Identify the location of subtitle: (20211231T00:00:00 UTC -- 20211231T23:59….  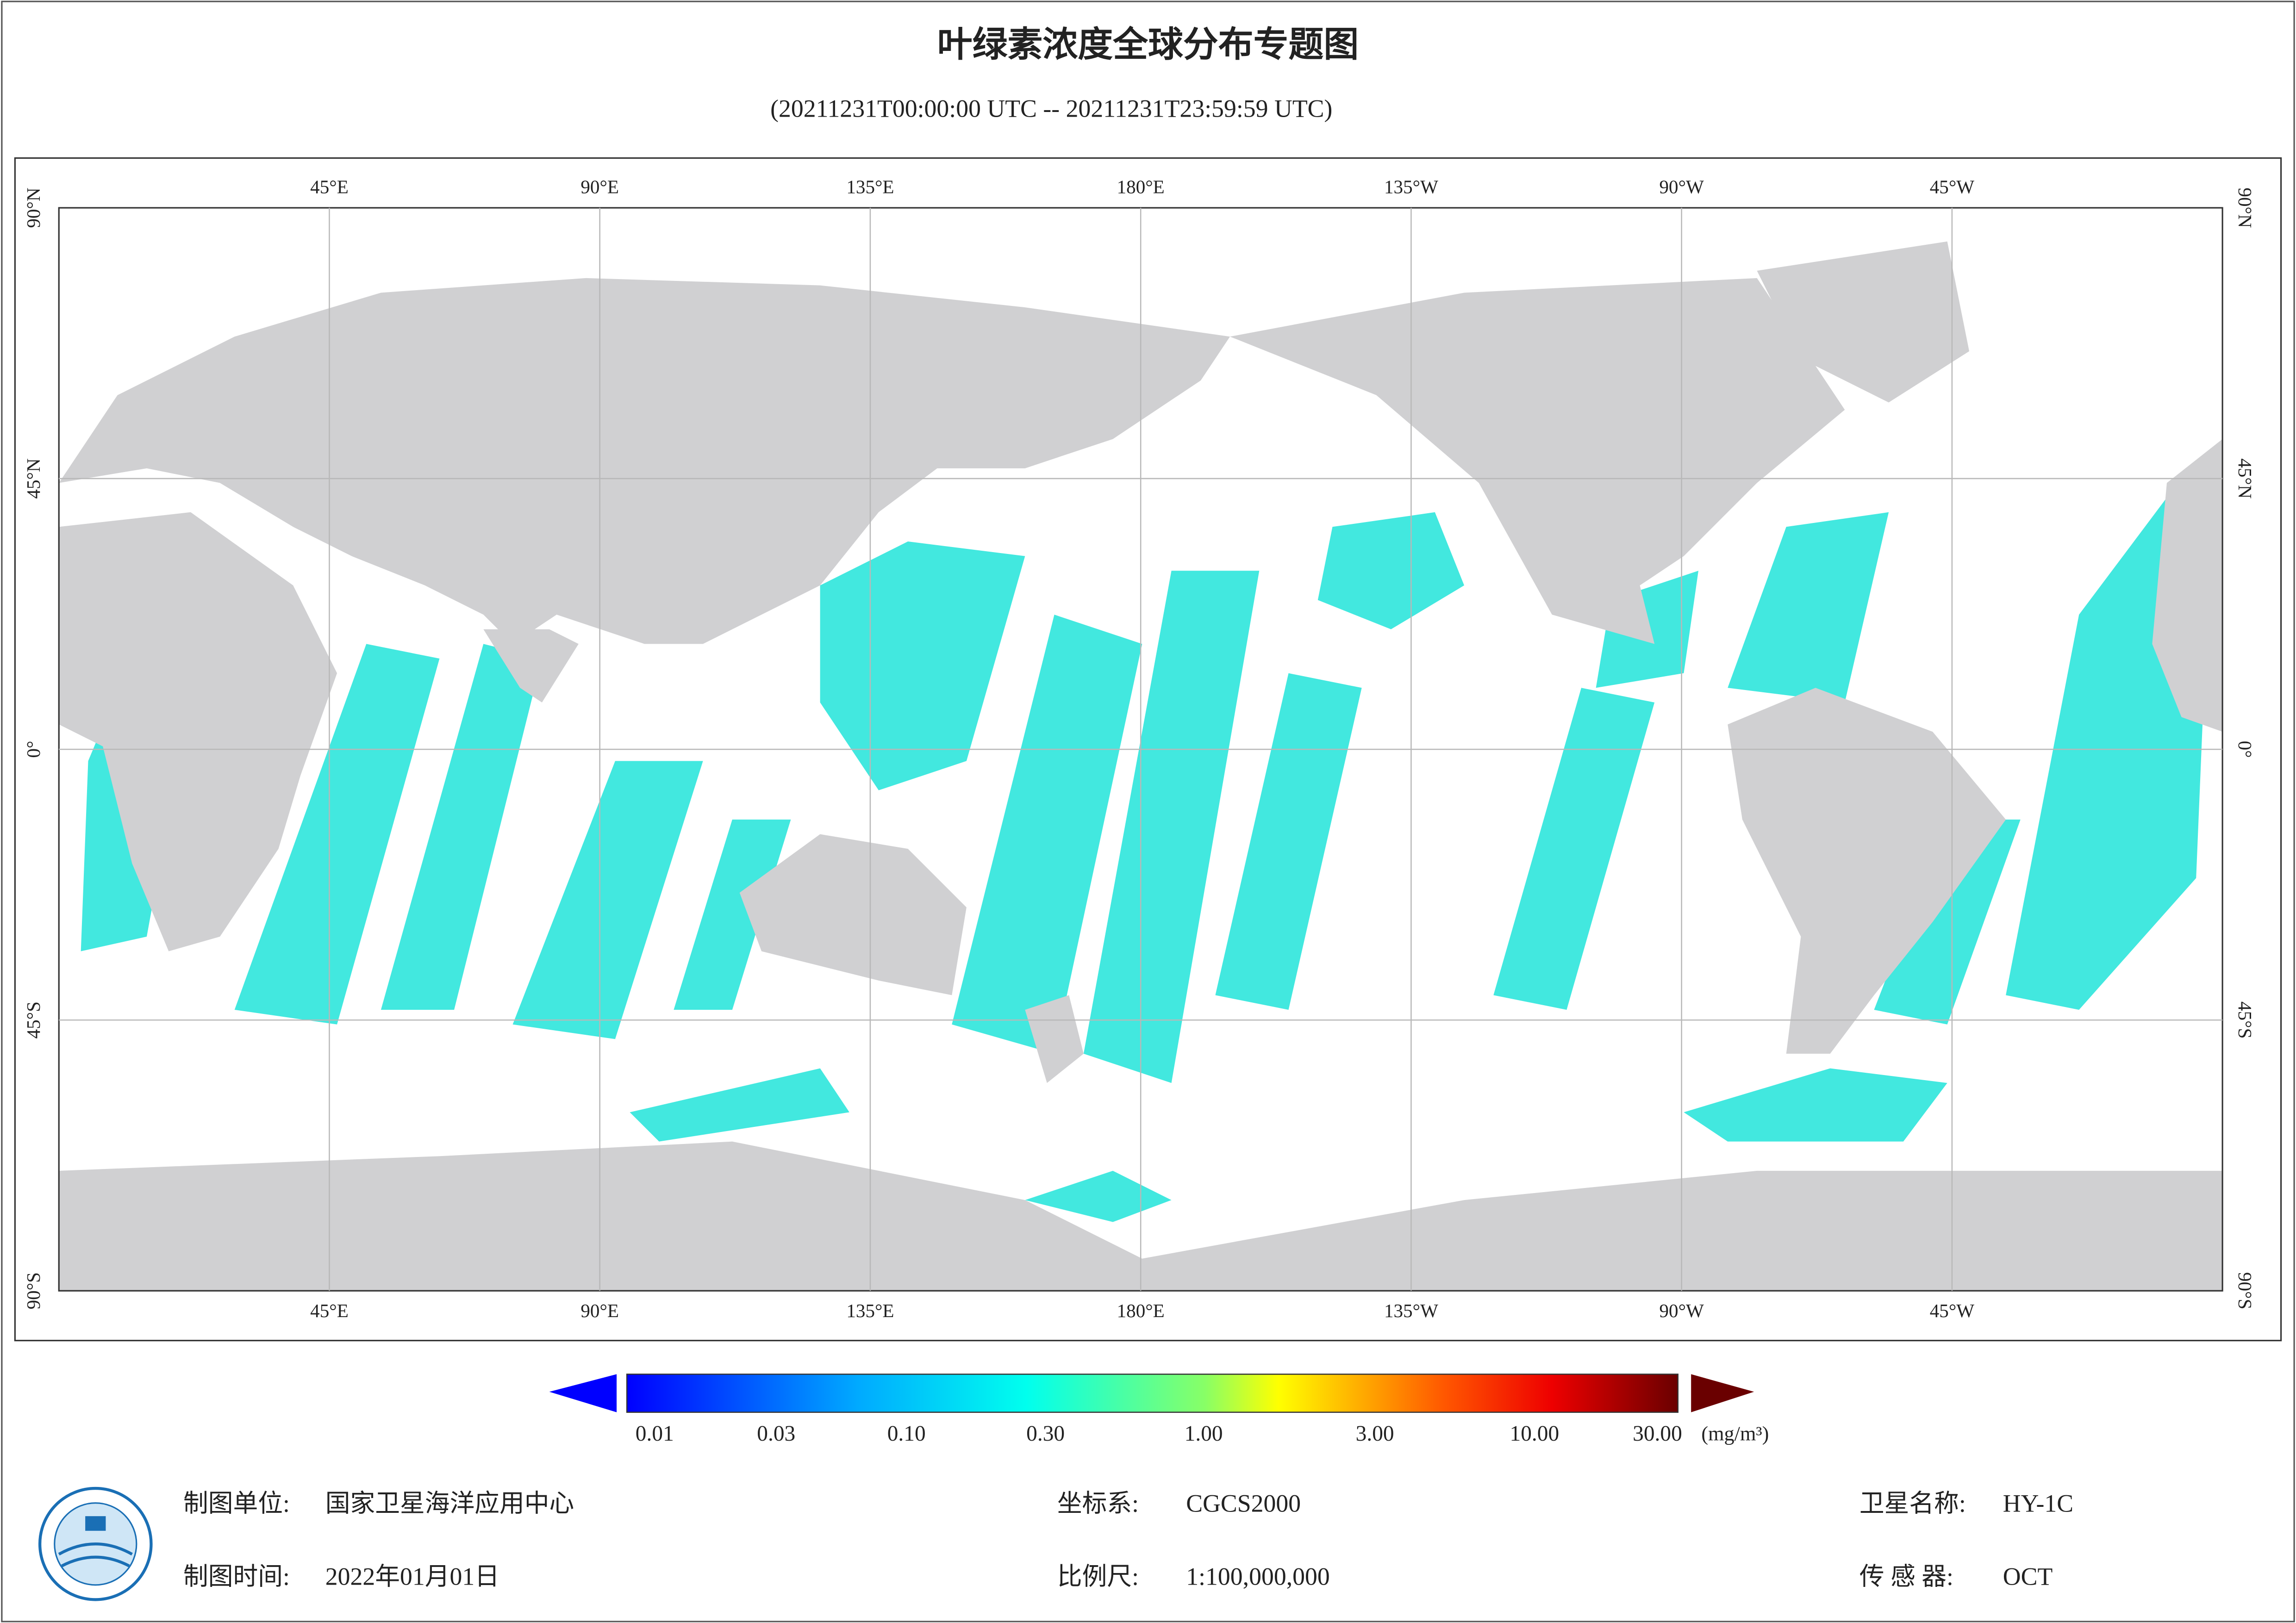
(1051, 109).